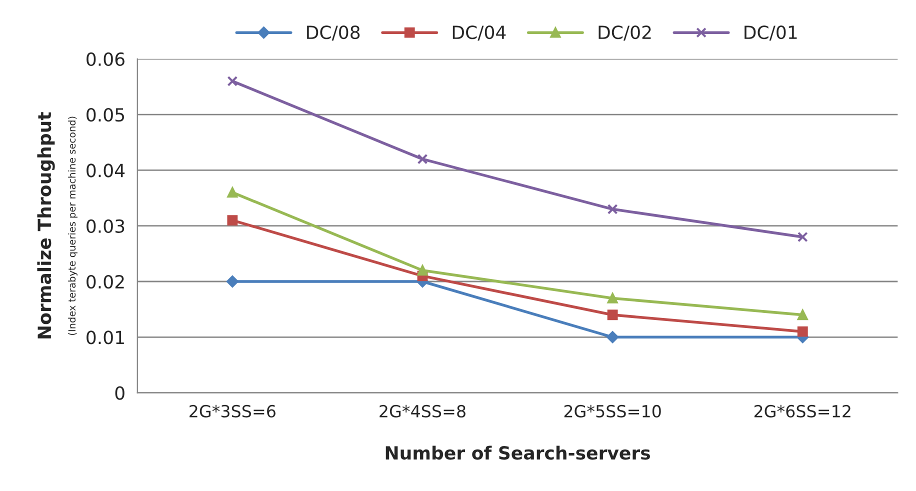  I want to click on y-tick-label: 0, so click(119, 393).